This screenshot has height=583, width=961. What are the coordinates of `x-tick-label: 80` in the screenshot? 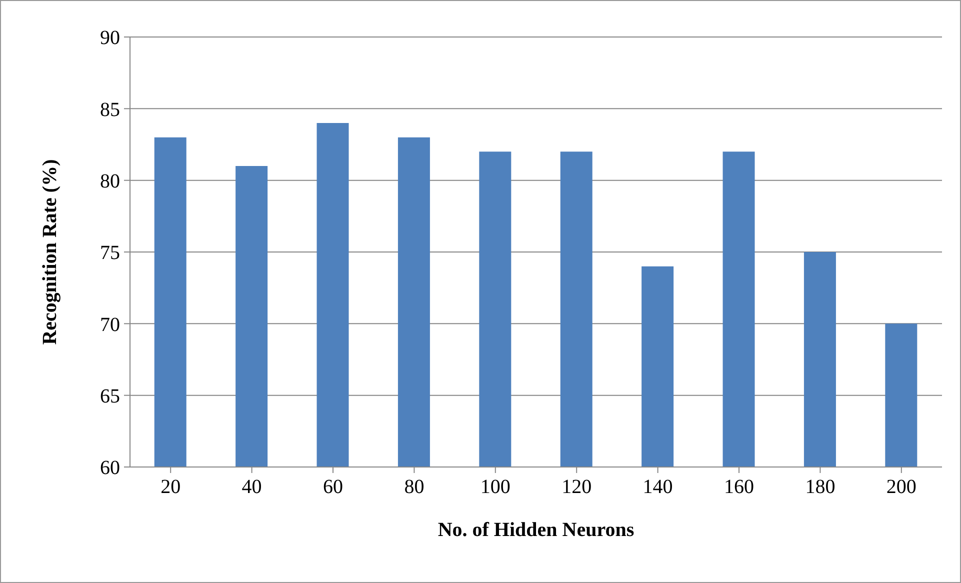 It's located at (414, 487).